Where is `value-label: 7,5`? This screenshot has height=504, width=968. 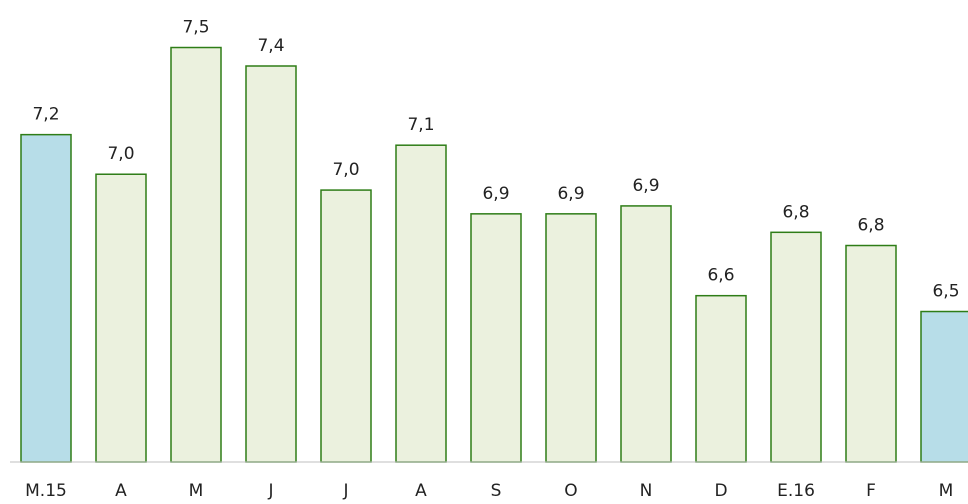
value-label: 7,5 is located at coordinates (195, 28).